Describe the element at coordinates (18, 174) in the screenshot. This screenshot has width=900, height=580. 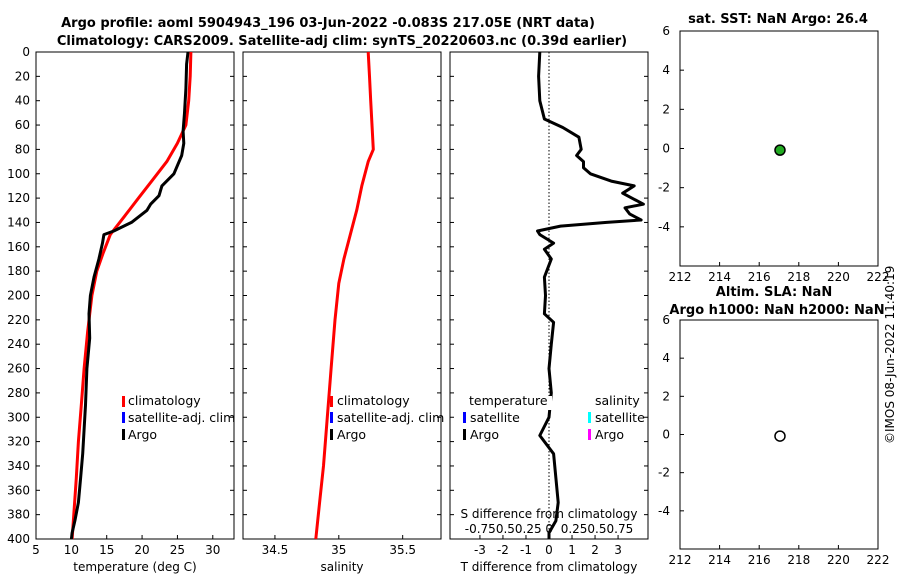
I see `depth-tick-label: 100` at that location.